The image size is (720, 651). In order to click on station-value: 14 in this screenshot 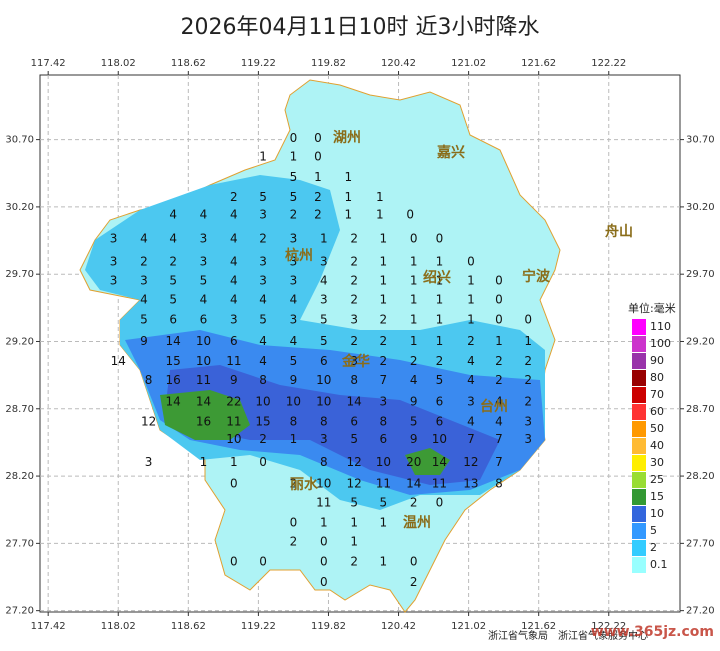, I will do `click(203, 402)`.